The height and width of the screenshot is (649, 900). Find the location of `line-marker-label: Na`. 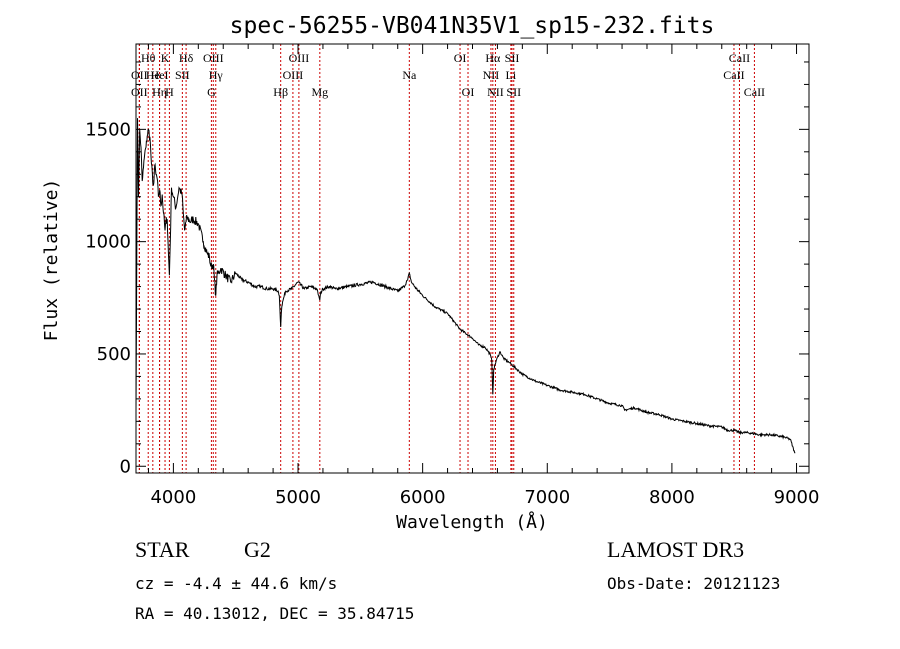

line-marker-label: Na is located at coordinates (409, 75).